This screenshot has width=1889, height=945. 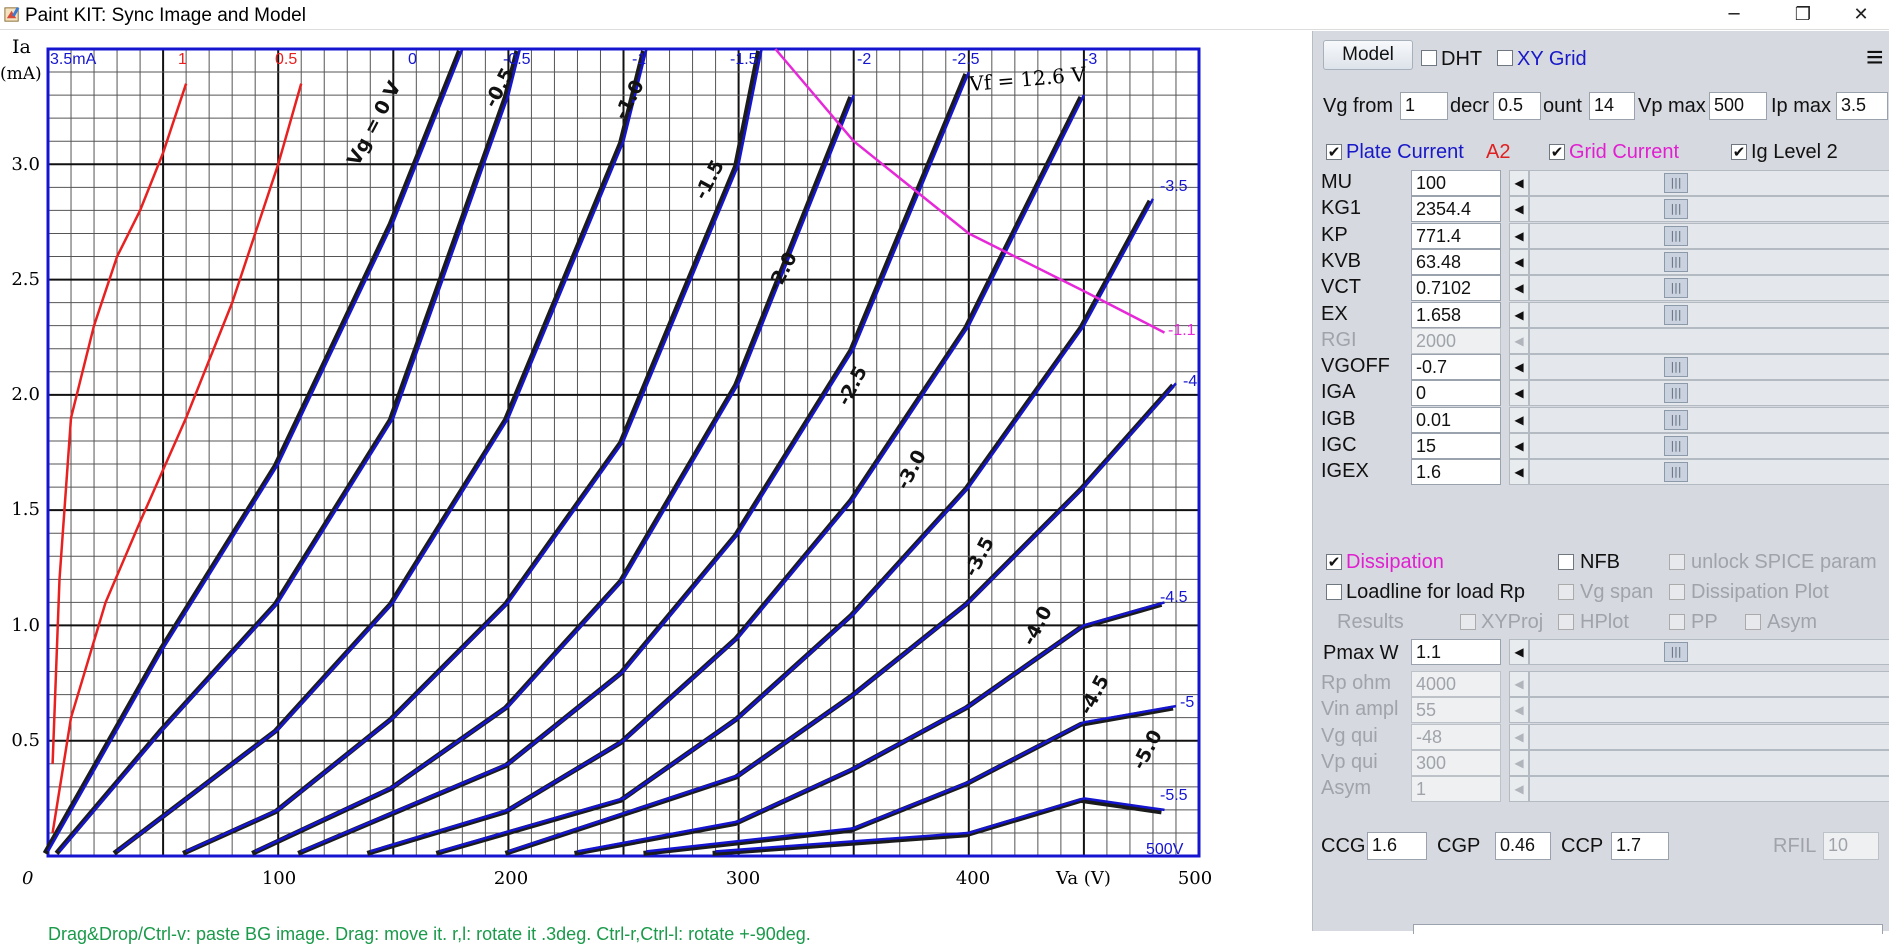 I want to click on count-field: 14, so click(x=1612, y=106).